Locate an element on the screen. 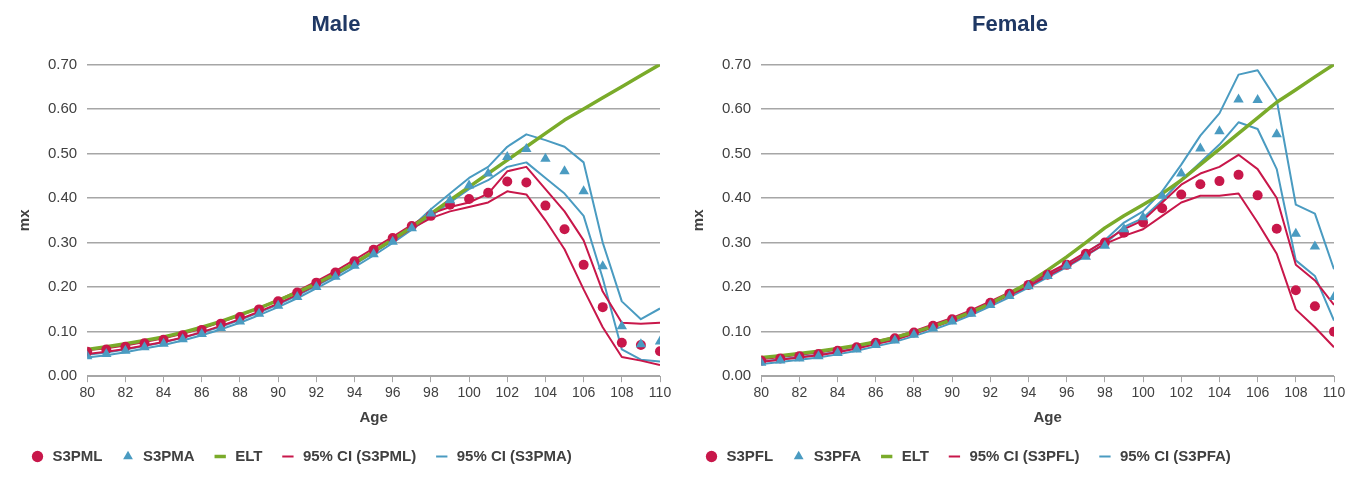  chart-title: Female is located at coordinates (1010, 24).